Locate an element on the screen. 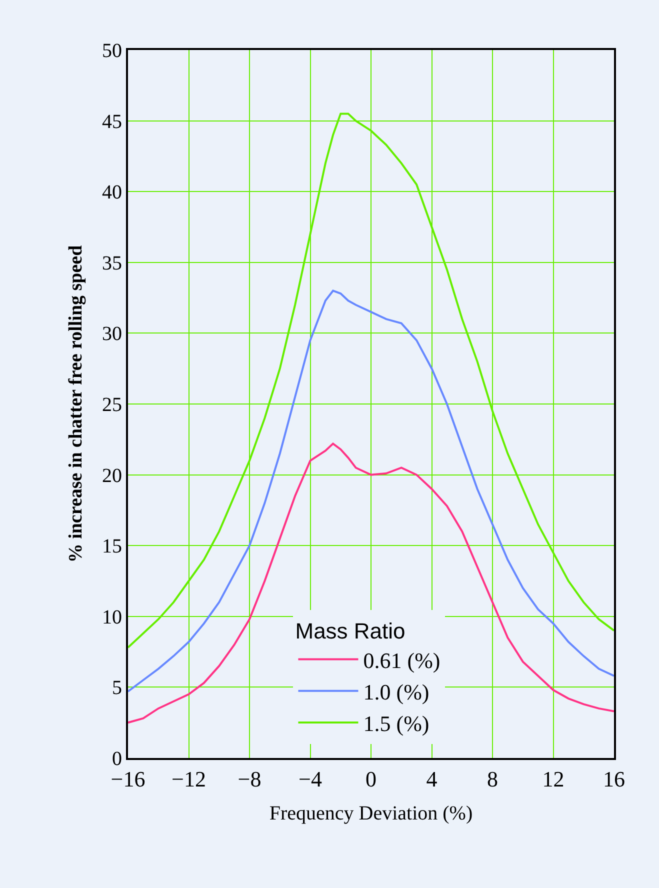 The image size is (659, 888). legend-label: 0.61 (%) is located at coordinates (401, 660).